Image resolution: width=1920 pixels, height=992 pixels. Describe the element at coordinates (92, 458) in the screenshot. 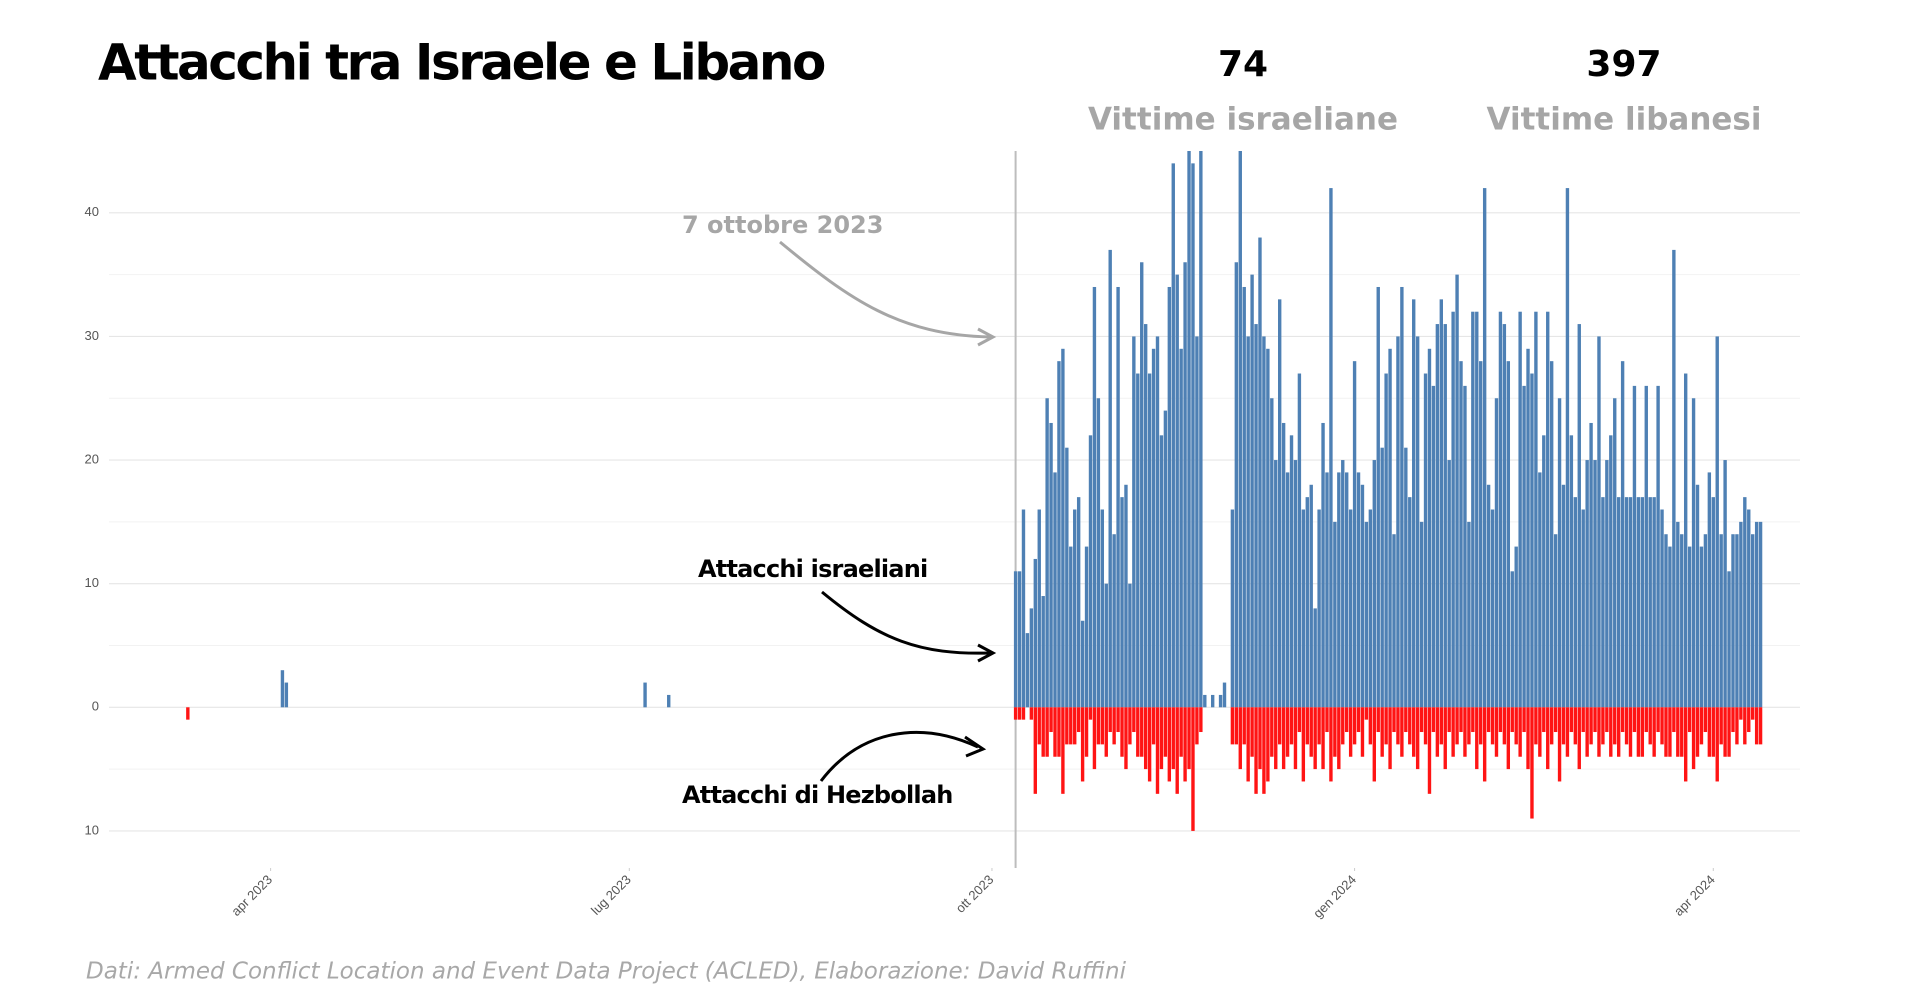

I see `y-tick-label: 20` at that location.